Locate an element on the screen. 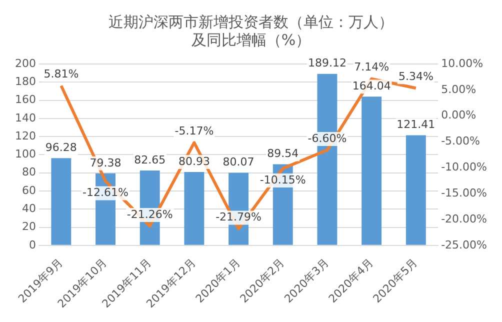  data-label: 7.14% is located at coordinates (372, 67).